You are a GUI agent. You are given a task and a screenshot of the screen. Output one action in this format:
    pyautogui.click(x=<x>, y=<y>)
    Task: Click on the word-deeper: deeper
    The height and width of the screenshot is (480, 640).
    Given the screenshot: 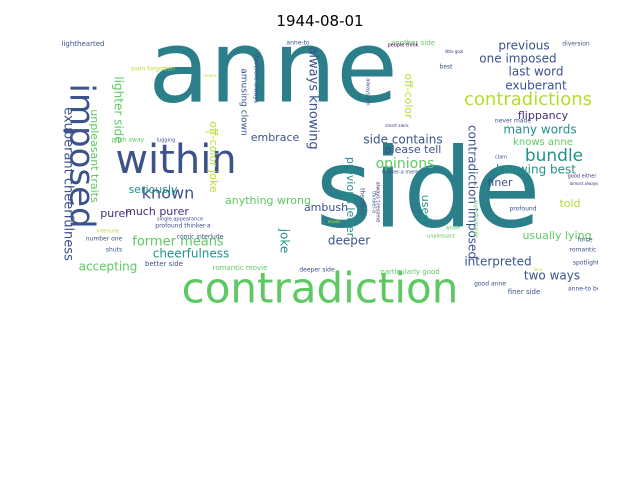 What is the action you would take?
    pyautogui.click(x=349, y=241)
    